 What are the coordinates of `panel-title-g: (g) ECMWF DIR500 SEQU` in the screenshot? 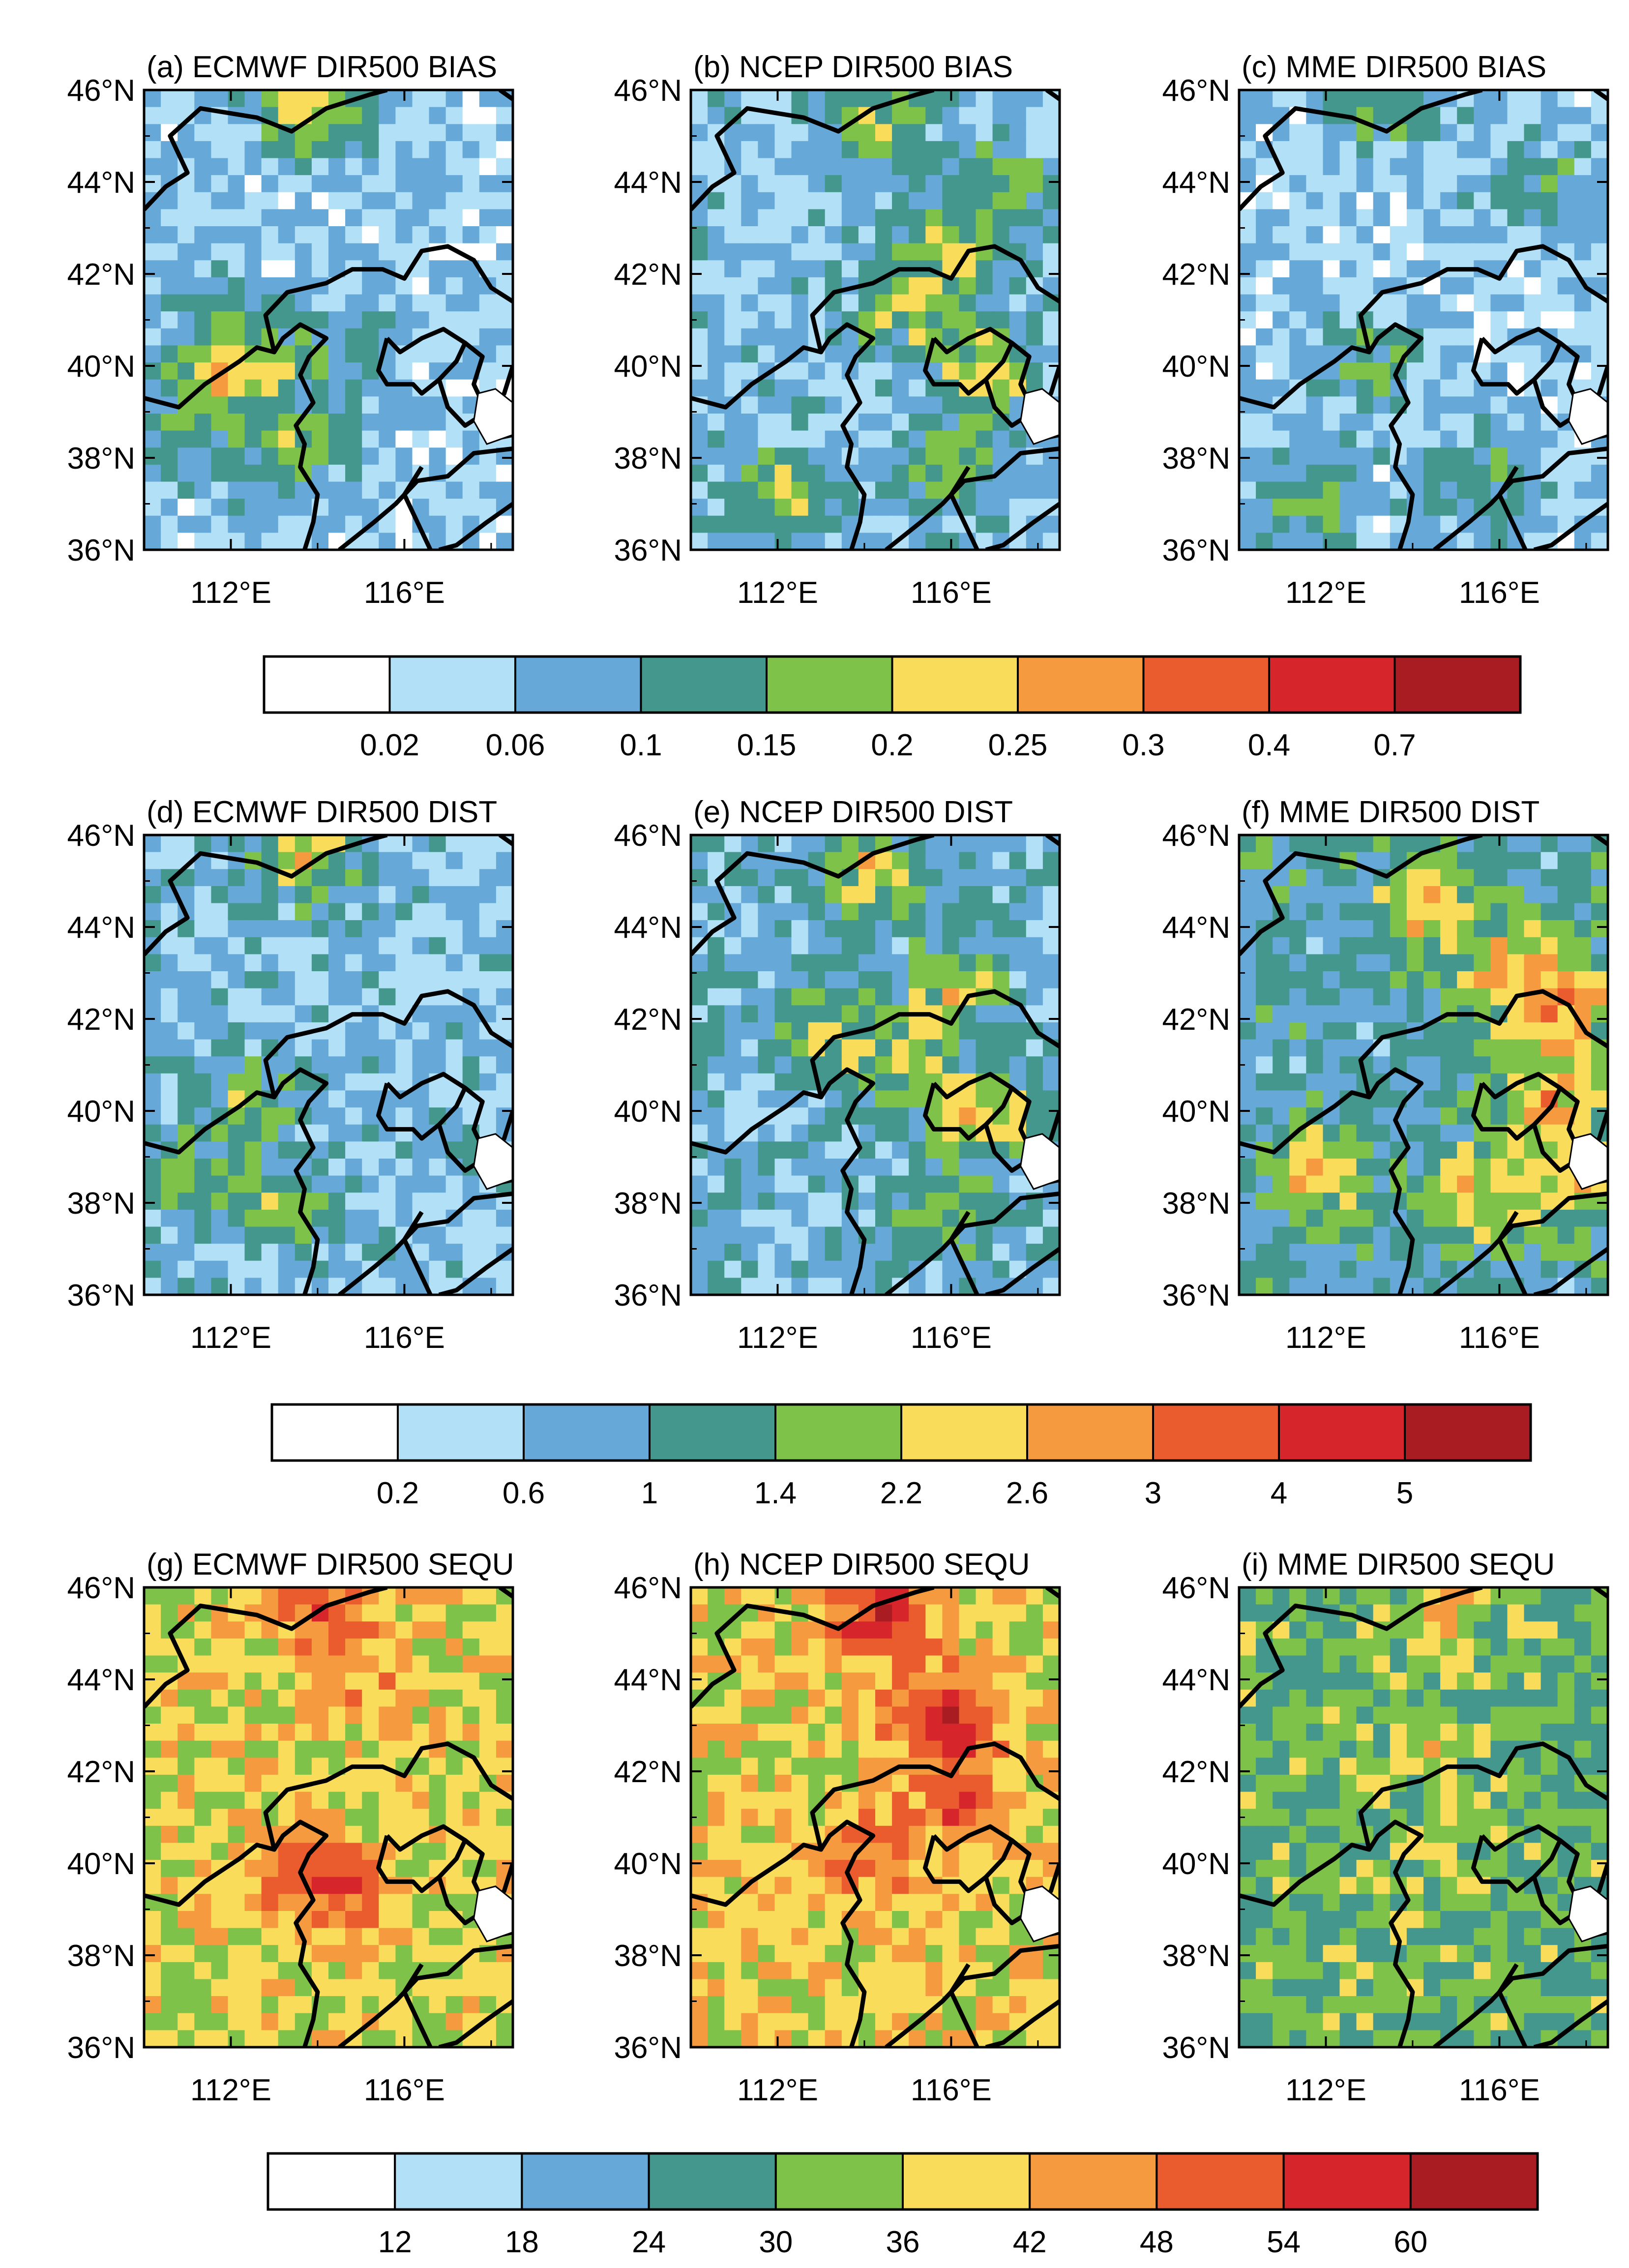 It's located at (330, 1565).